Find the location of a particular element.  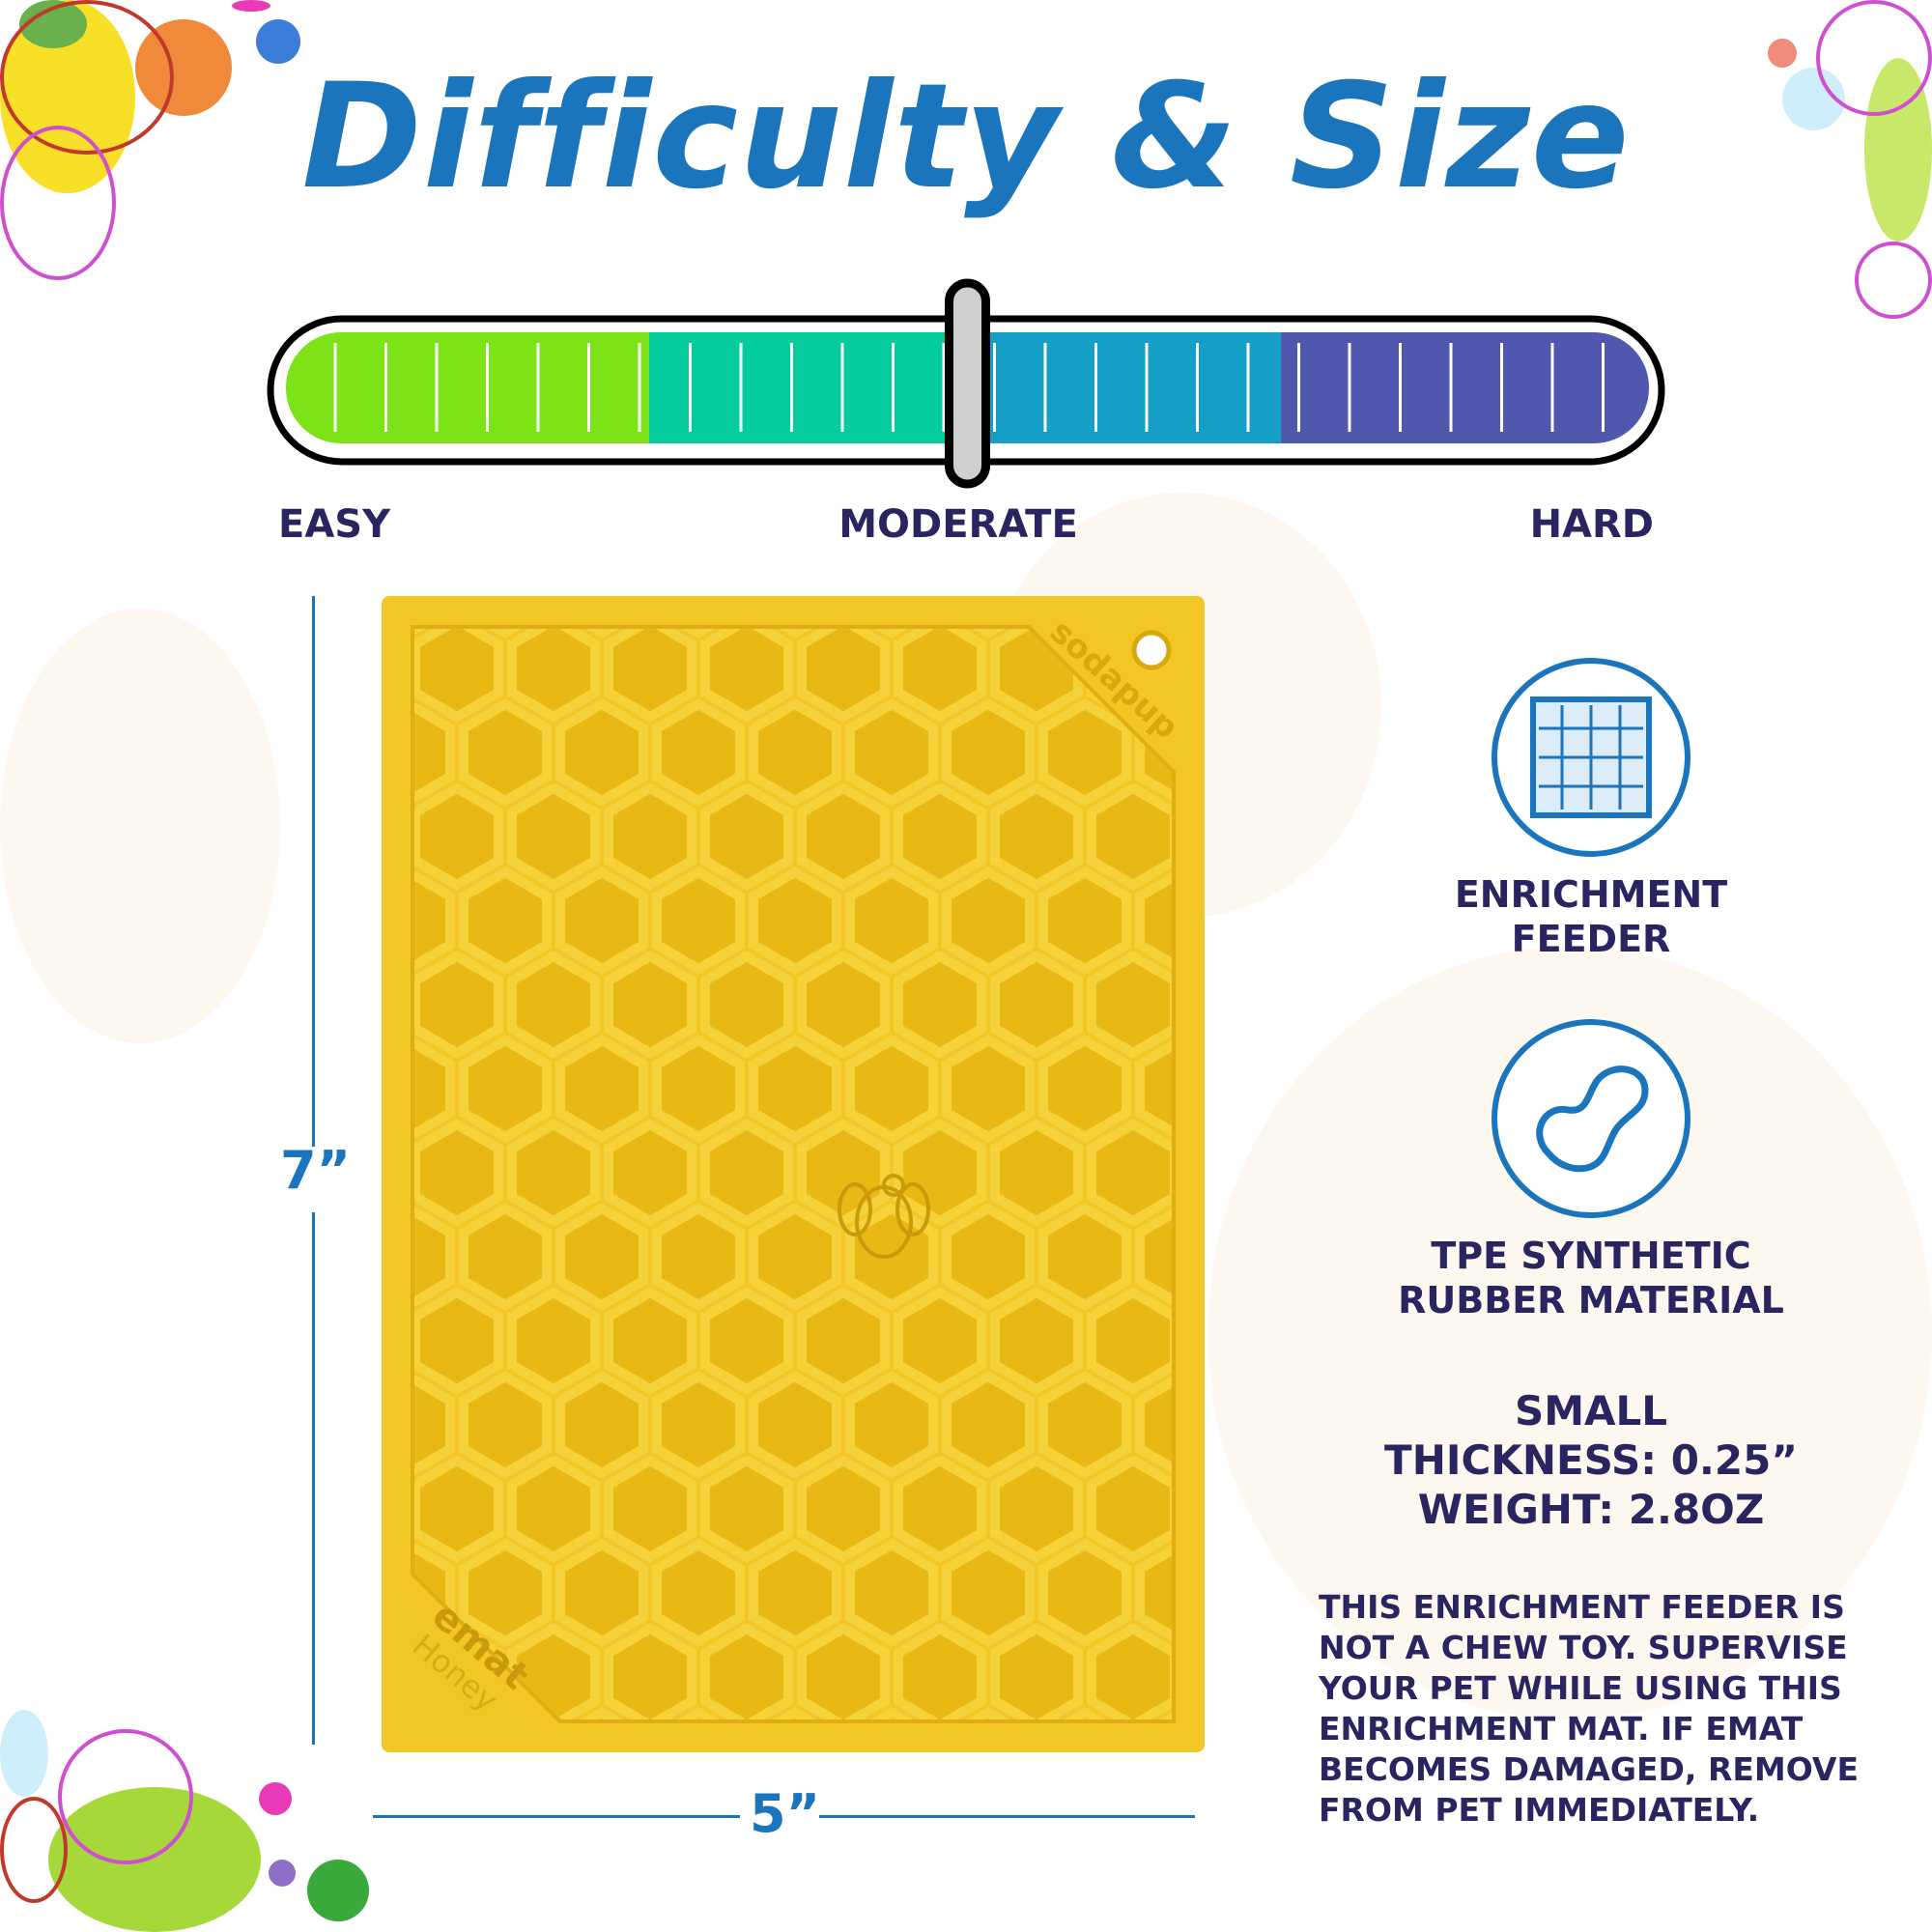

page-title: Difficulty & Size is located at coordinates (966, 137).